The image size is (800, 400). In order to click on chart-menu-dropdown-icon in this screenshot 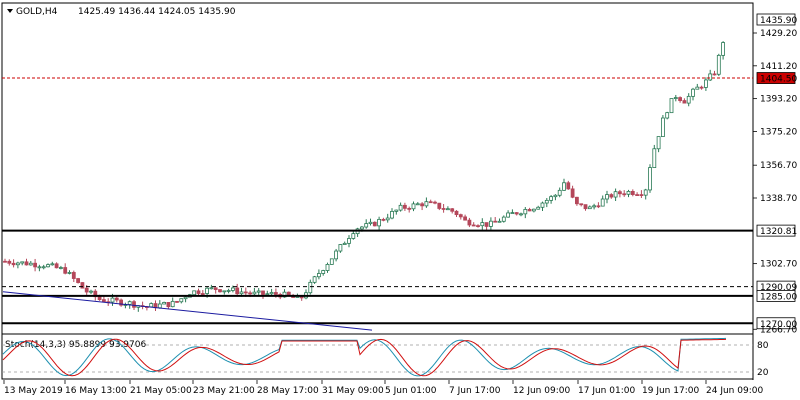, I will do `click(10, 11)`.